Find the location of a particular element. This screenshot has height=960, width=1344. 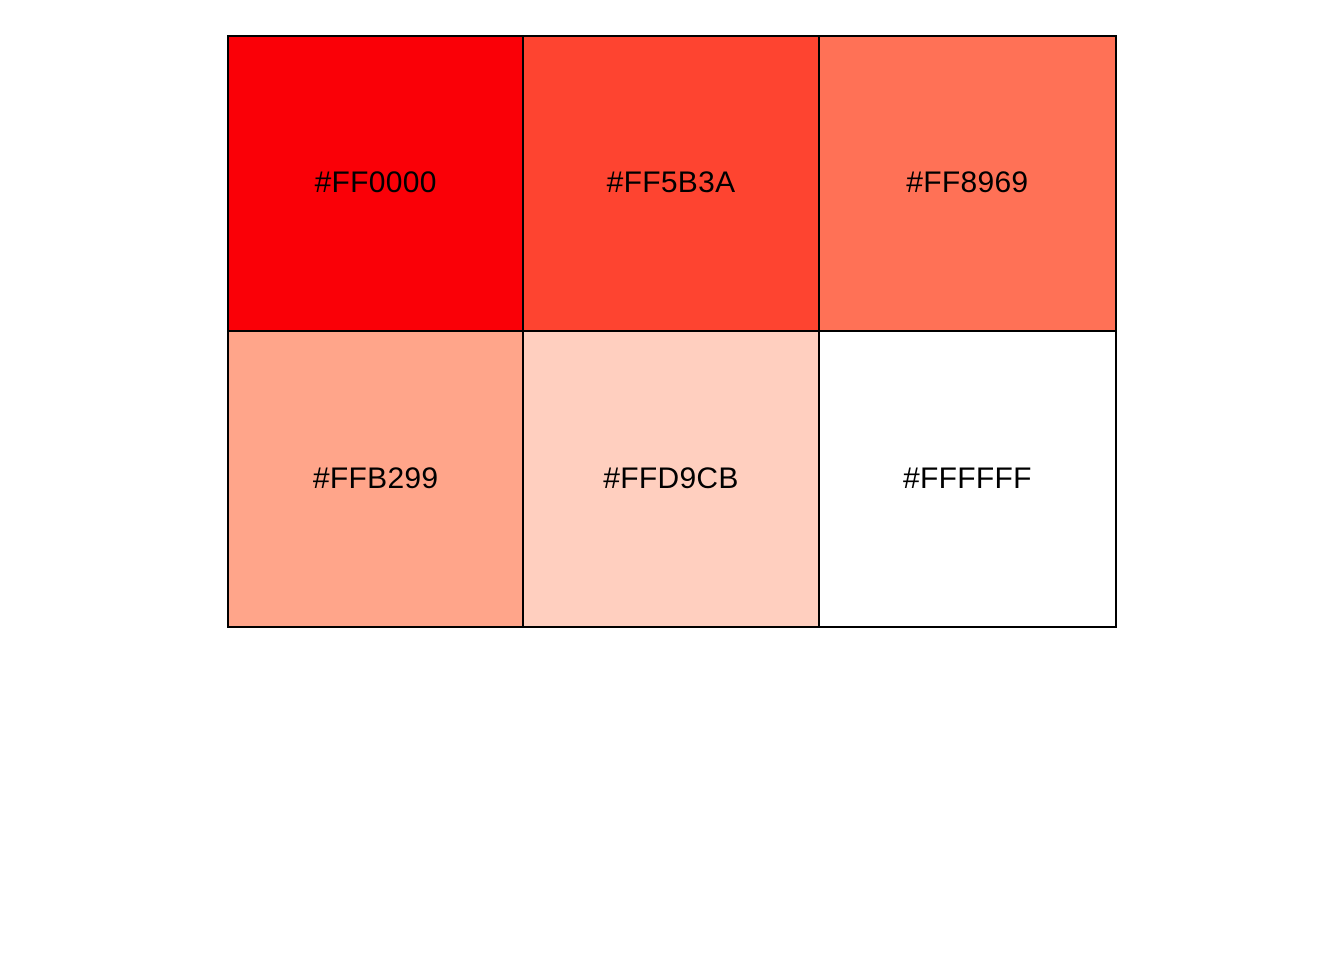

color-swatch: #FFD9CB is located at coordinates (672, 478).